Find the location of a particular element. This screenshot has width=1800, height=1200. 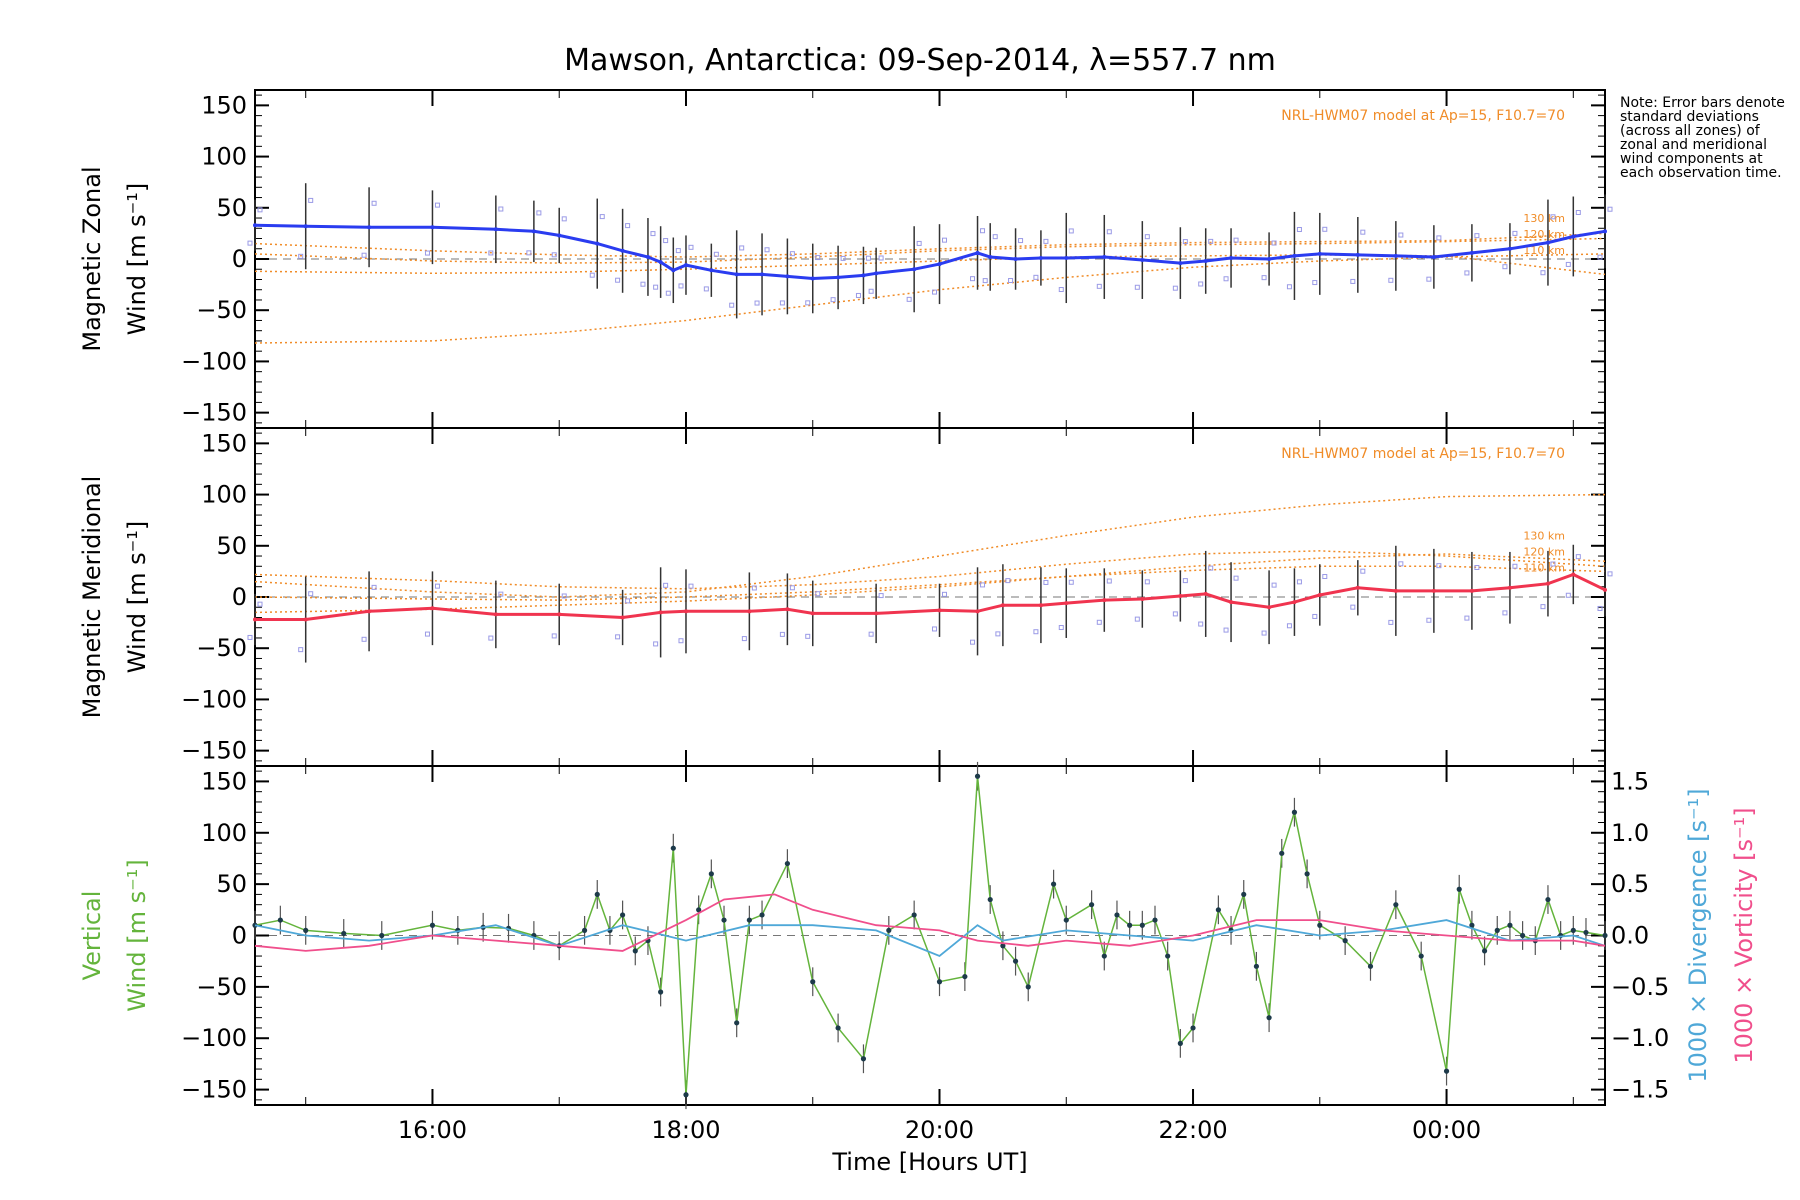

y-tick-label-vertical: −100 is located at coordinates (214, 1038).